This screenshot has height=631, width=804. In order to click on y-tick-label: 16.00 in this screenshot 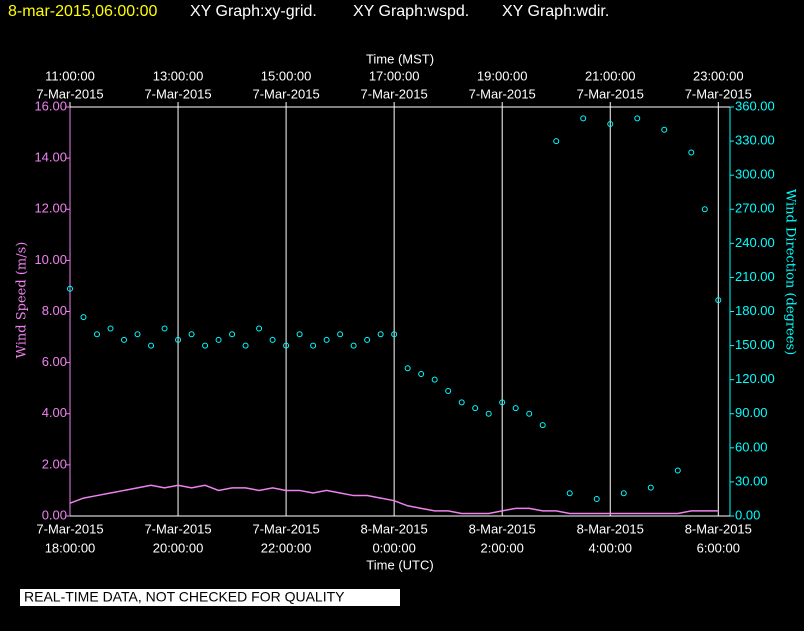, I will do `click(50, 105)`.